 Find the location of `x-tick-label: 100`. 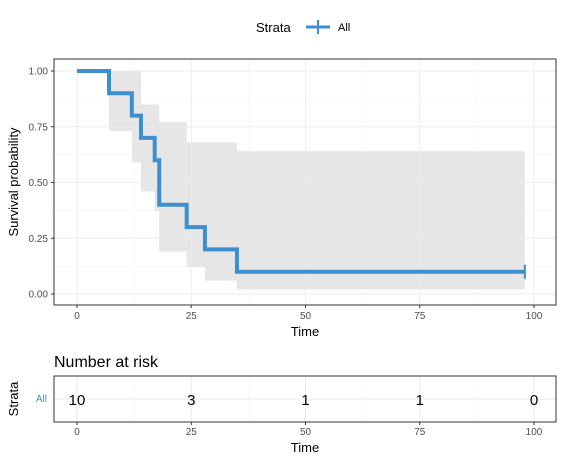

x-tick-label: 100 is located at coordinates (534, 316).